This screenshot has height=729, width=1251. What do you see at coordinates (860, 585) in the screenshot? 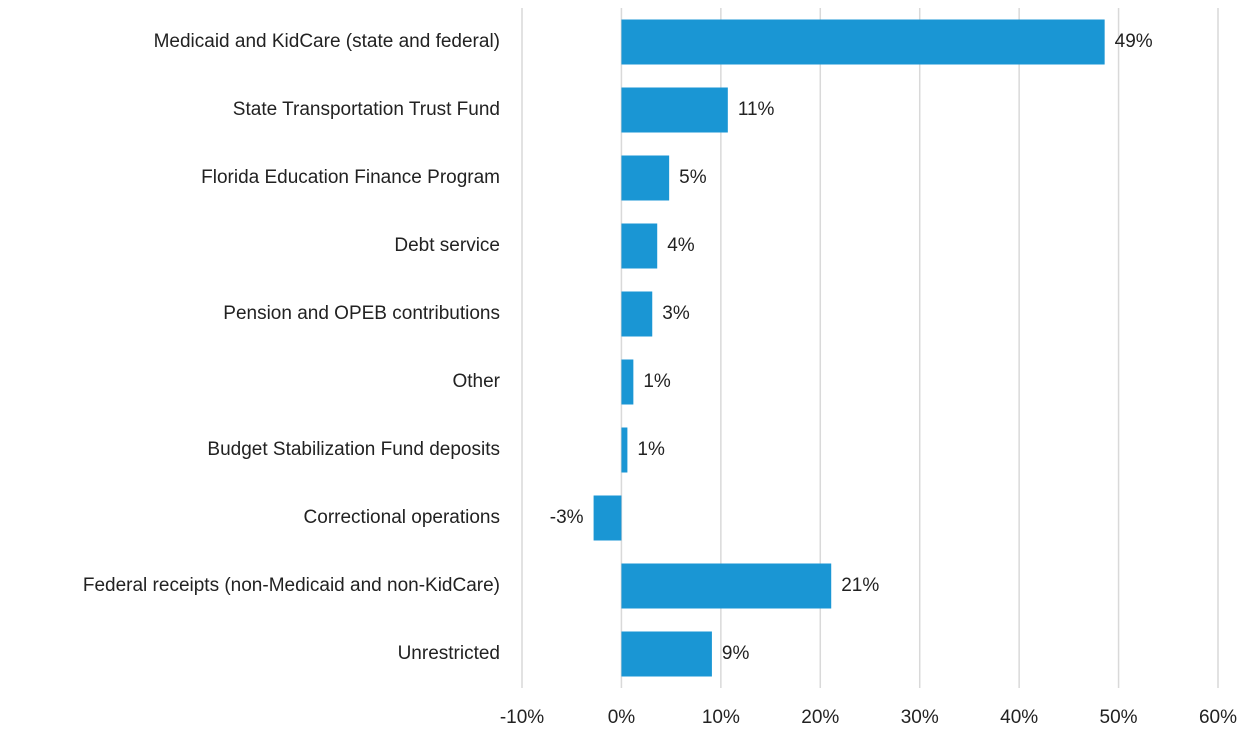
I see `data-label: 21%` at bounding box center [860, 585].